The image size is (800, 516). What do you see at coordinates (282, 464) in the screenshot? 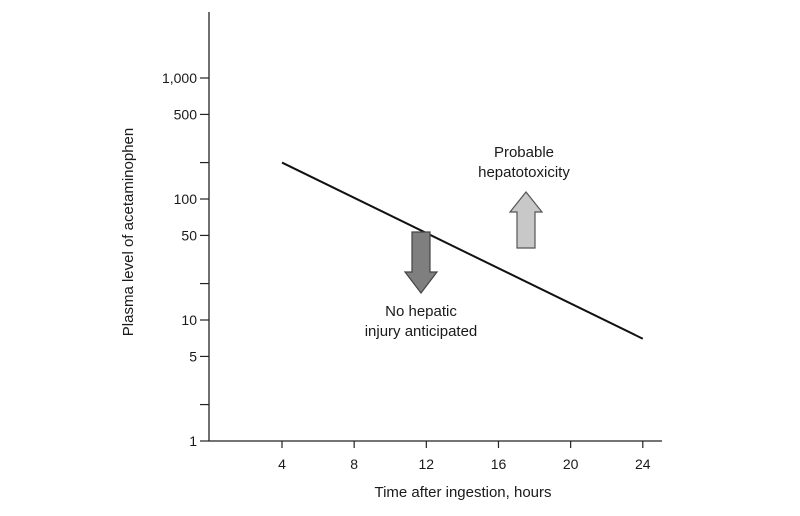
I see `x-tick-label: 4` at bounding box center [282, 464].